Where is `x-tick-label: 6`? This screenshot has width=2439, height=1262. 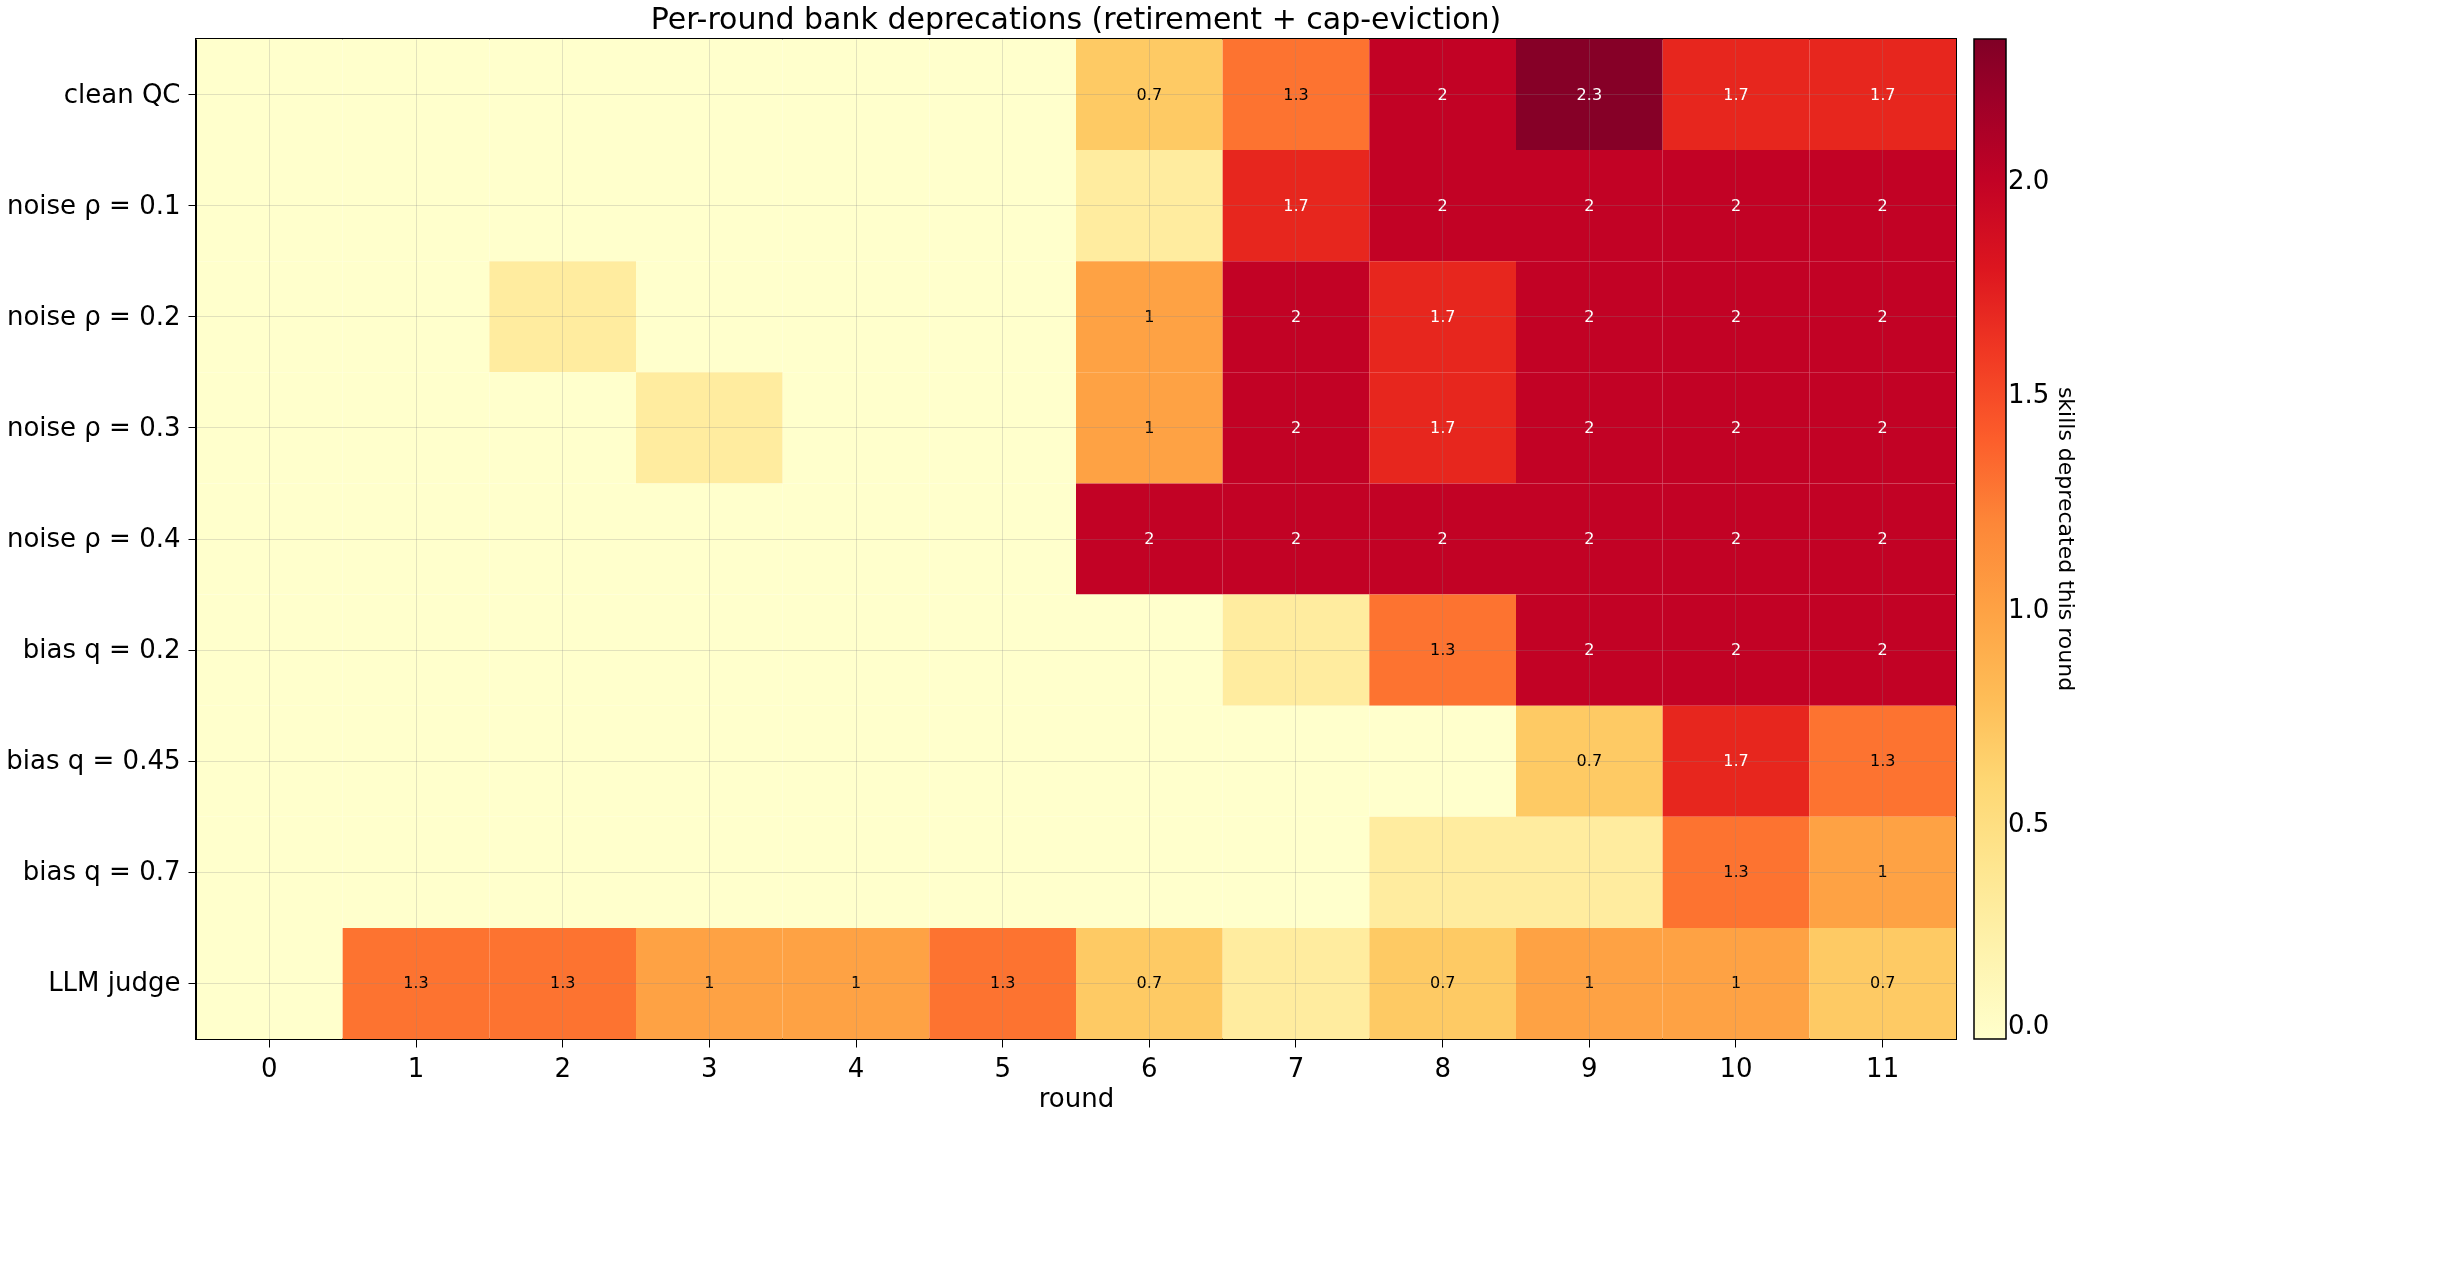
x-tick-label: 6 is located at coordinates (1149, 1067).